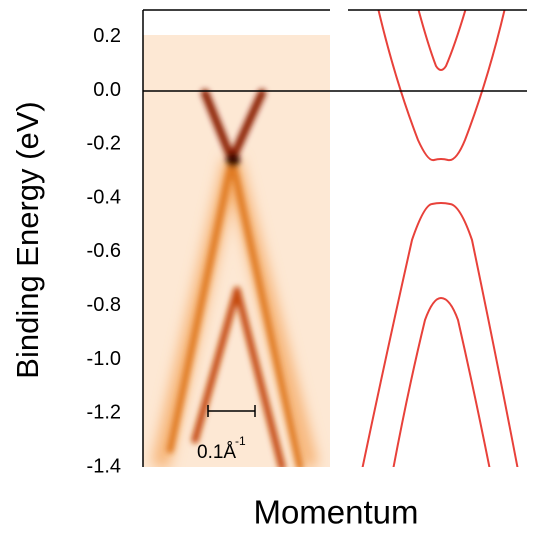  I want to click on y-tick-label: 0.2, so click(107, 36).